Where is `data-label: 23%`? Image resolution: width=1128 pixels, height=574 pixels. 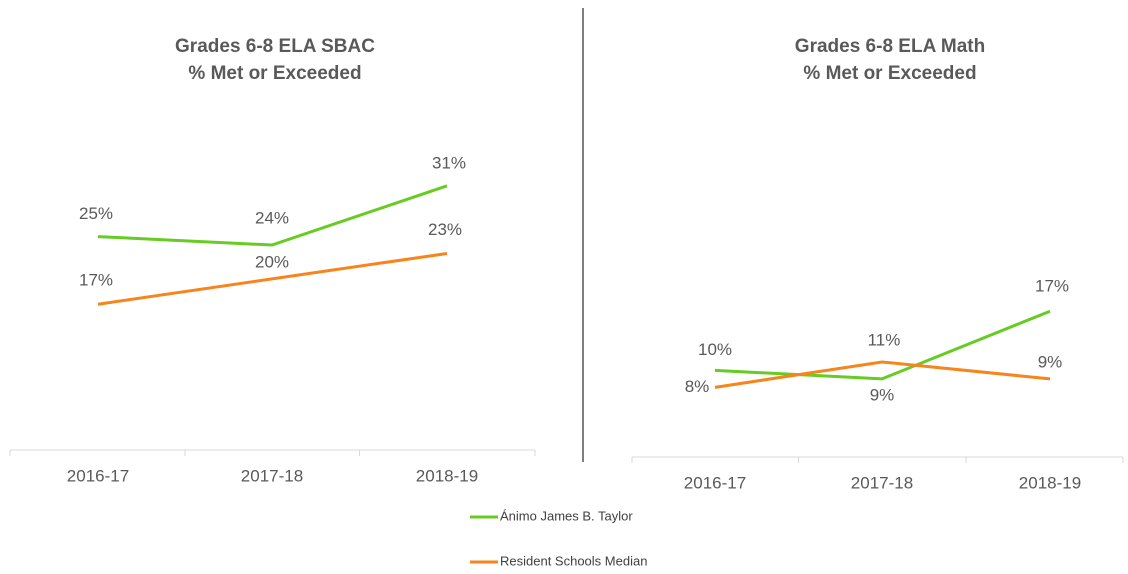
data-label: 23% is located at coordinates (445, 229).